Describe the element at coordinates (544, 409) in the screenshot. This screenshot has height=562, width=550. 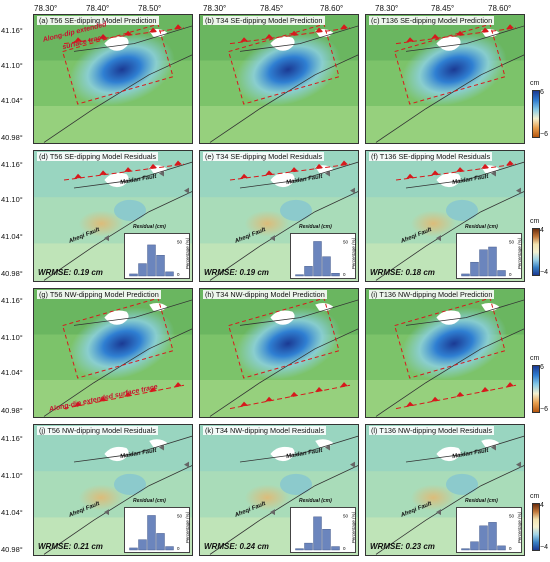
I see `colorbar-min: −6` at that location.